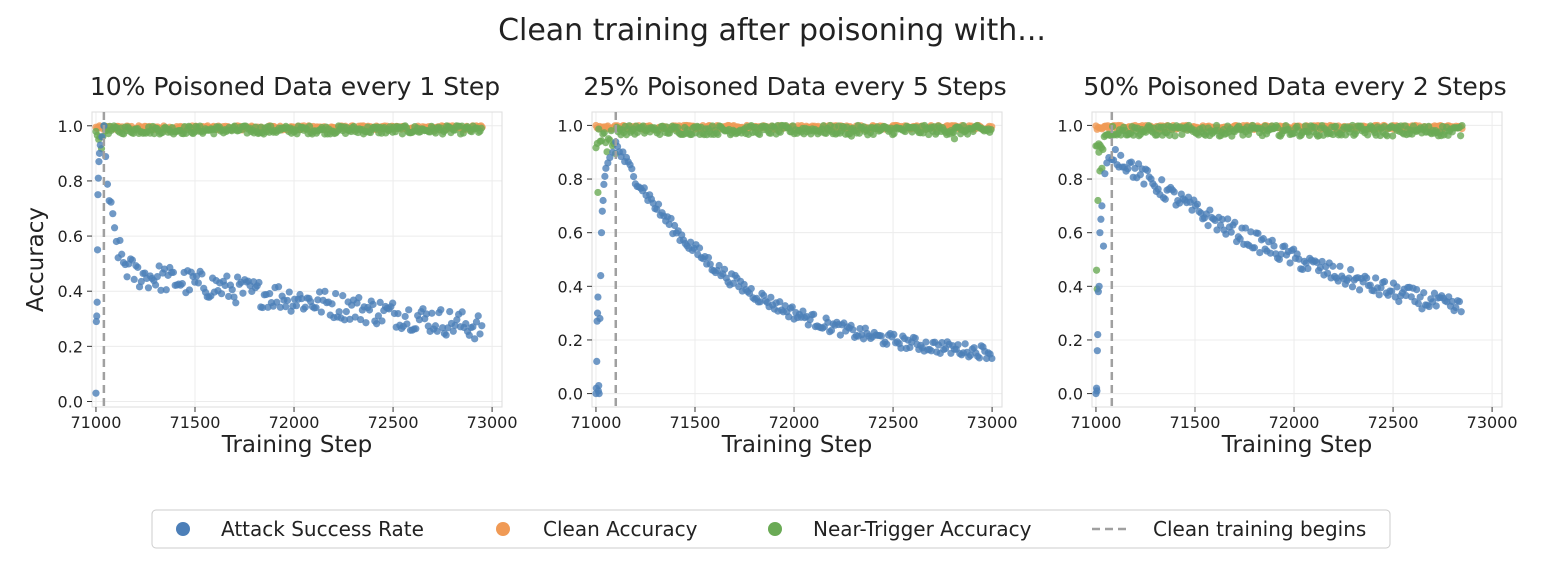 The height and width of the screenshot is (574, 1550). Describe the element at coordinates (794, 86) in the screenshot. I see `panel-title: 25% Poisoned Data every 5 Steps` at that location.